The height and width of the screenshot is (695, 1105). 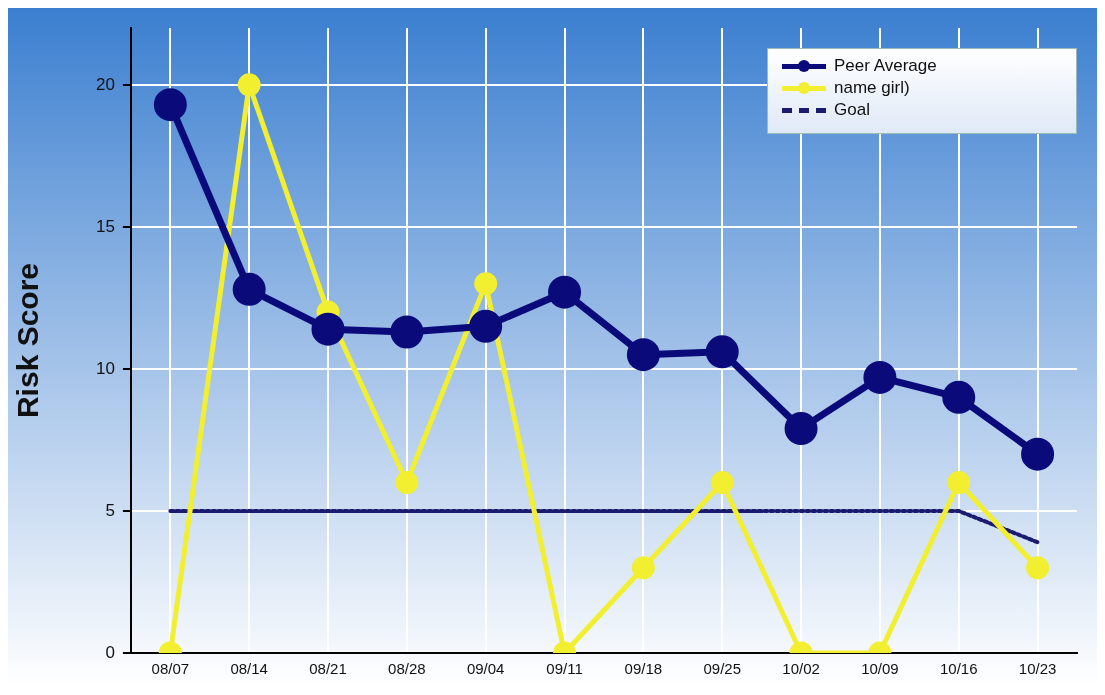 What do you see at coordinates (110, 652) in the screenshot?
I see `y-tick-label: 0` at bounding box center [110, 652].